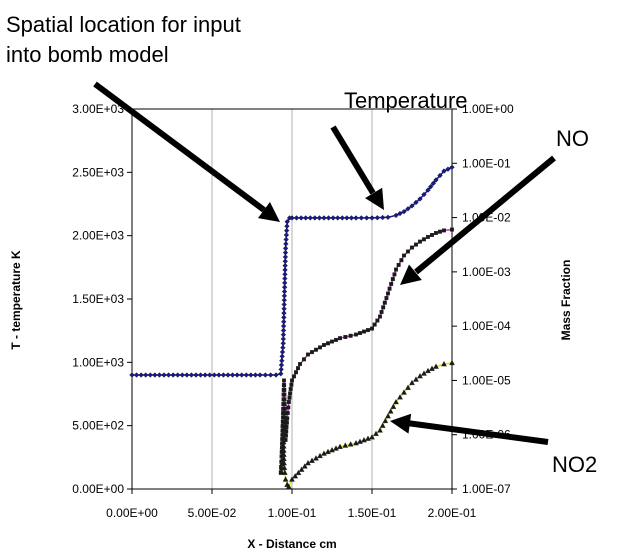 This screenshot has height=560, width=620. I want to click on x-axis-title: X - Distance cm, so click(291, 544).